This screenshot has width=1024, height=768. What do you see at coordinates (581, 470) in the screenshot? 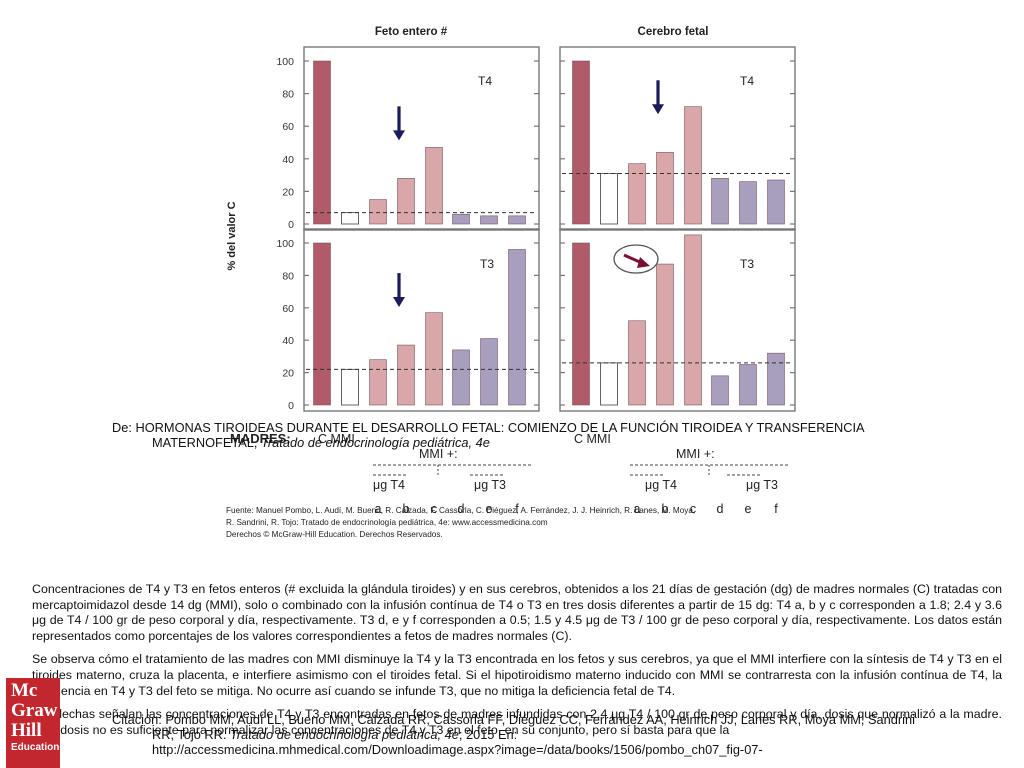
I see `group-divider-lines` at bounding box center [581, 470].